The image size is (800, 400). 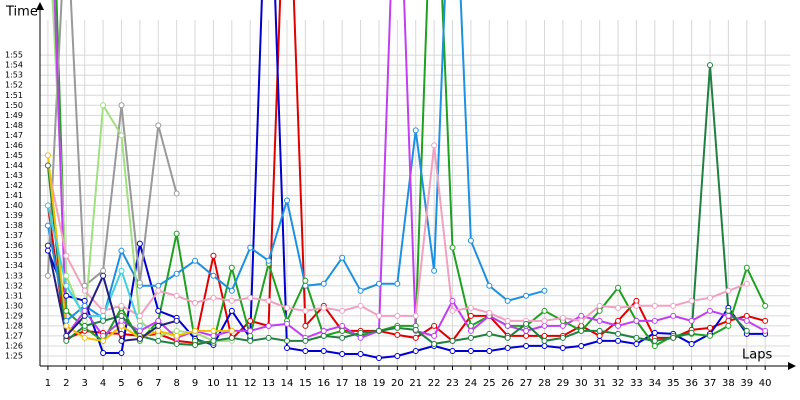 What do you see at coordinates (14, 255) in the screenshot?
I see `y-tick-label: 1:35` at bounding box center [14, 255].